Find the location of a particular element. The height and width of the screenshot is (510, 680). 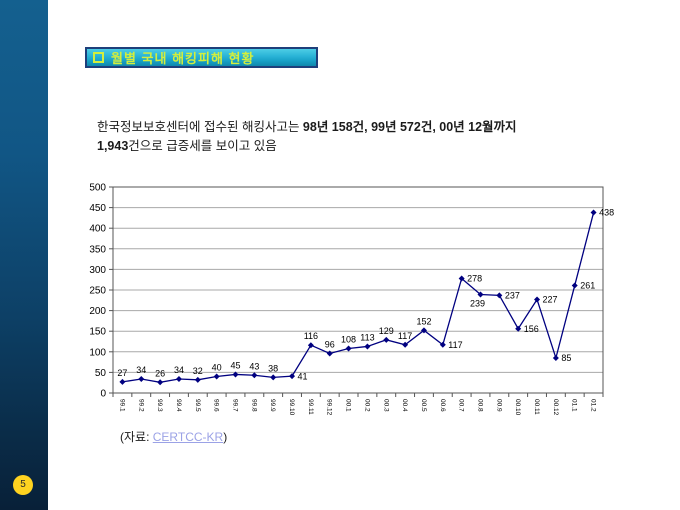

x-axis-label: 00.1 is located at coordinates (348, 405).